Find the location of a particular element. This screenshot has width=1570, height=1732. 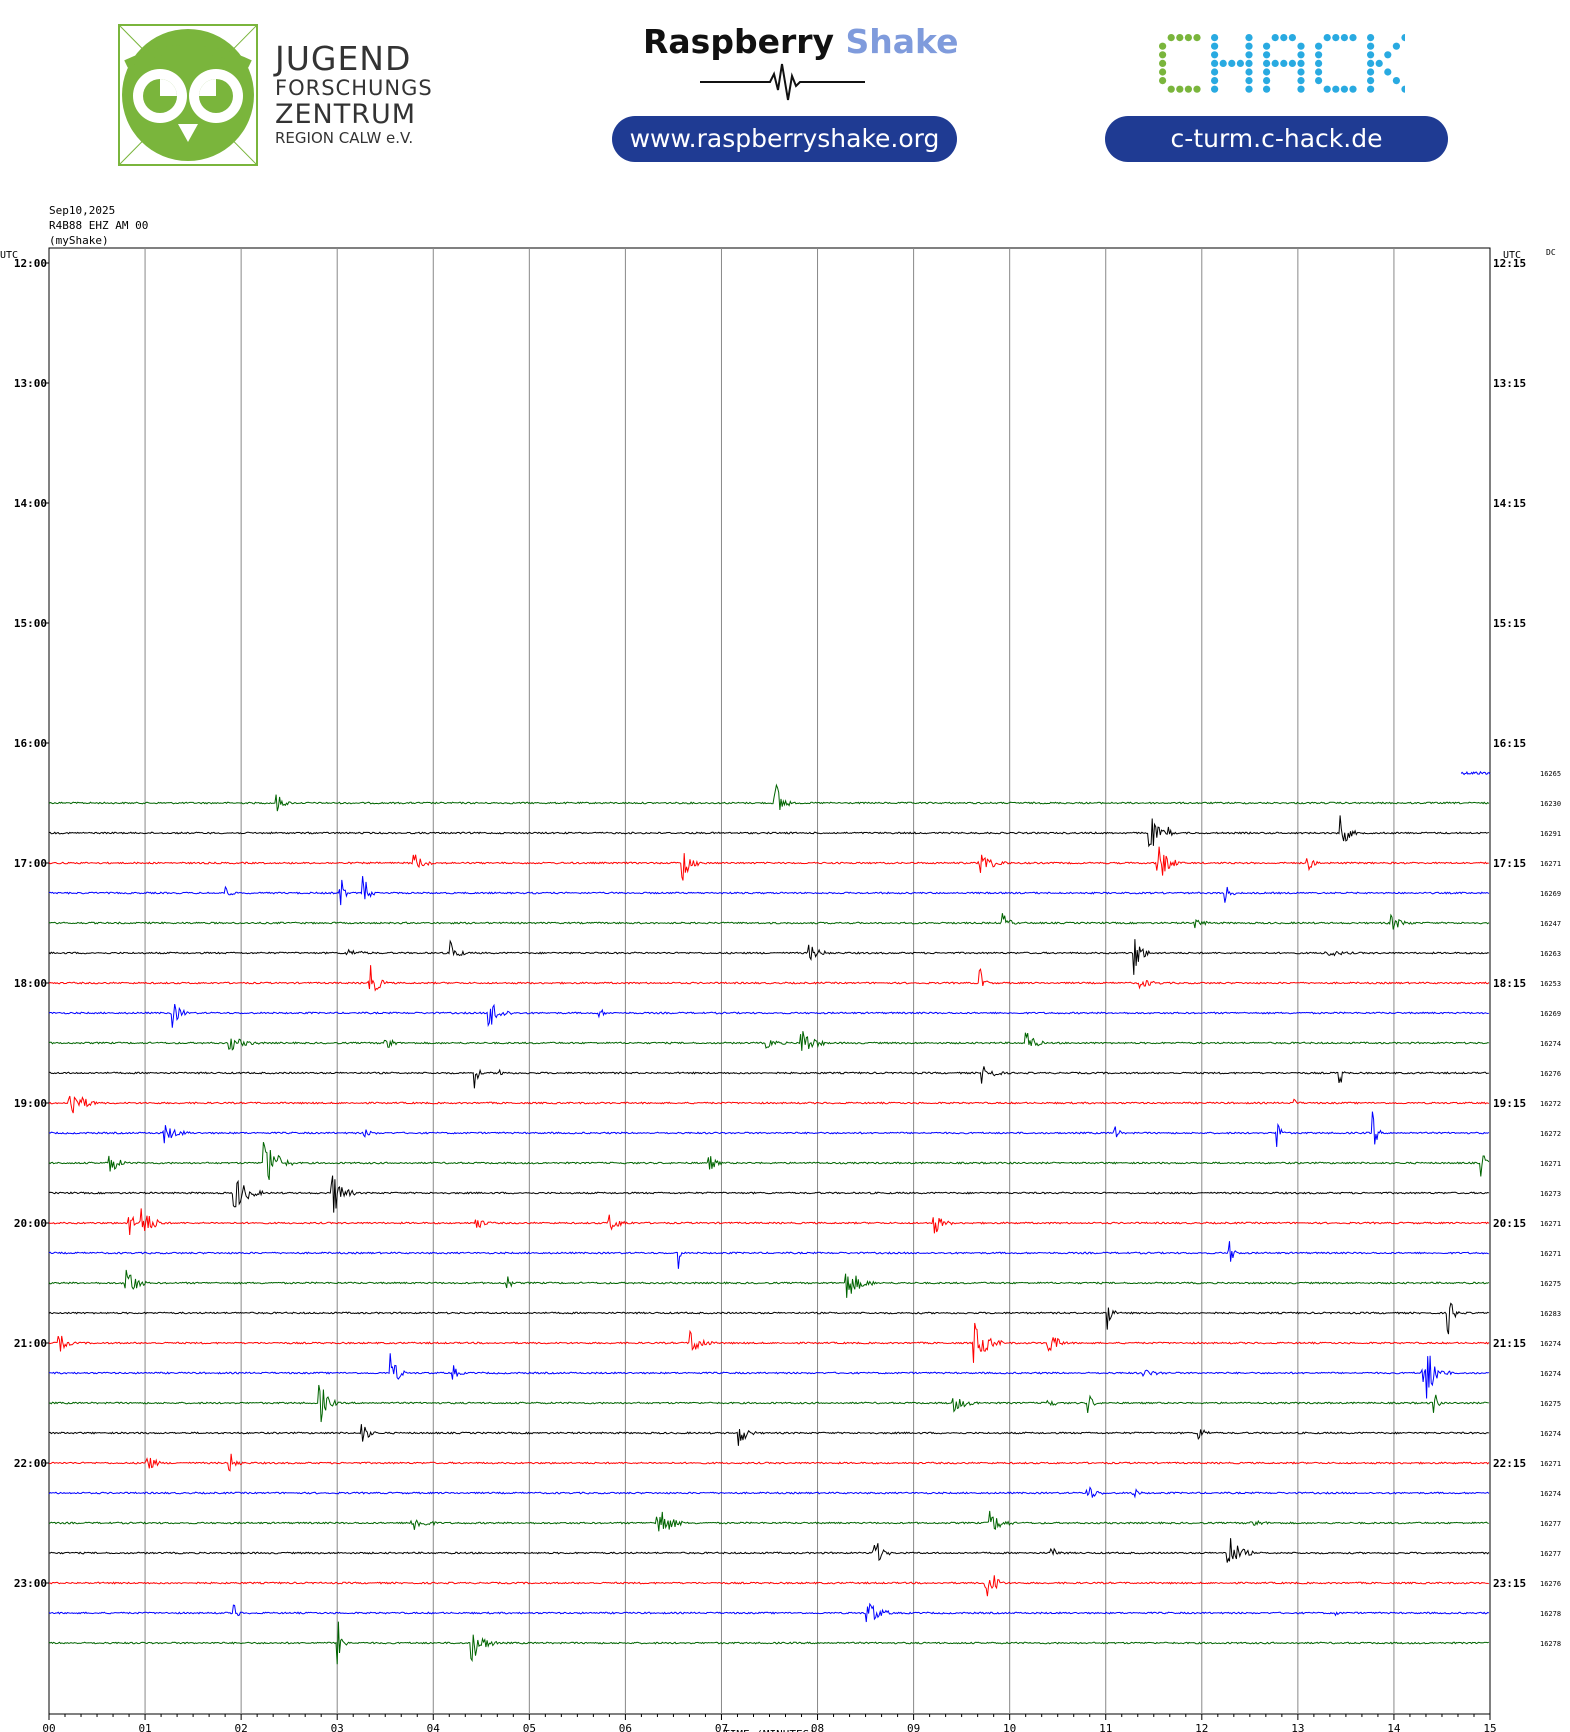

dc-offset-label: 16271 is located at coordinates (1550, 1464).